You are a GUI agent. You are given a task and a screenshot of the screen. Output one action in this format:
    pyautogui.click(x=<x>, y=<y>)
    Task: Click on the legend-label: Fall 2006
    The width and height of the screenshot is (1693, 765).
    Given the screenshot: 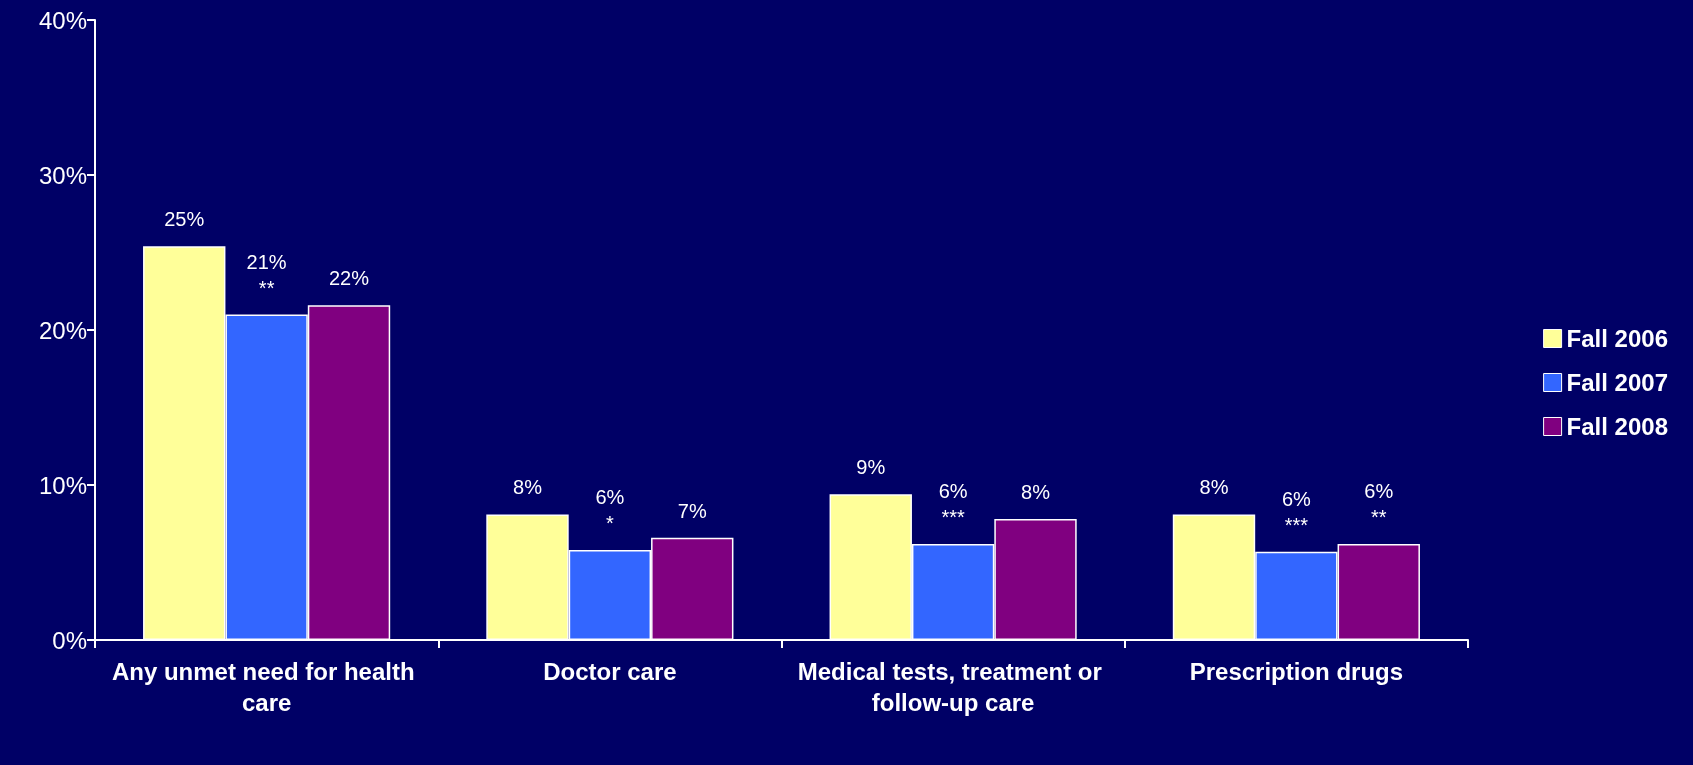 What is the action you would take?
    pyautogui.click(x=1617, y=338)
    